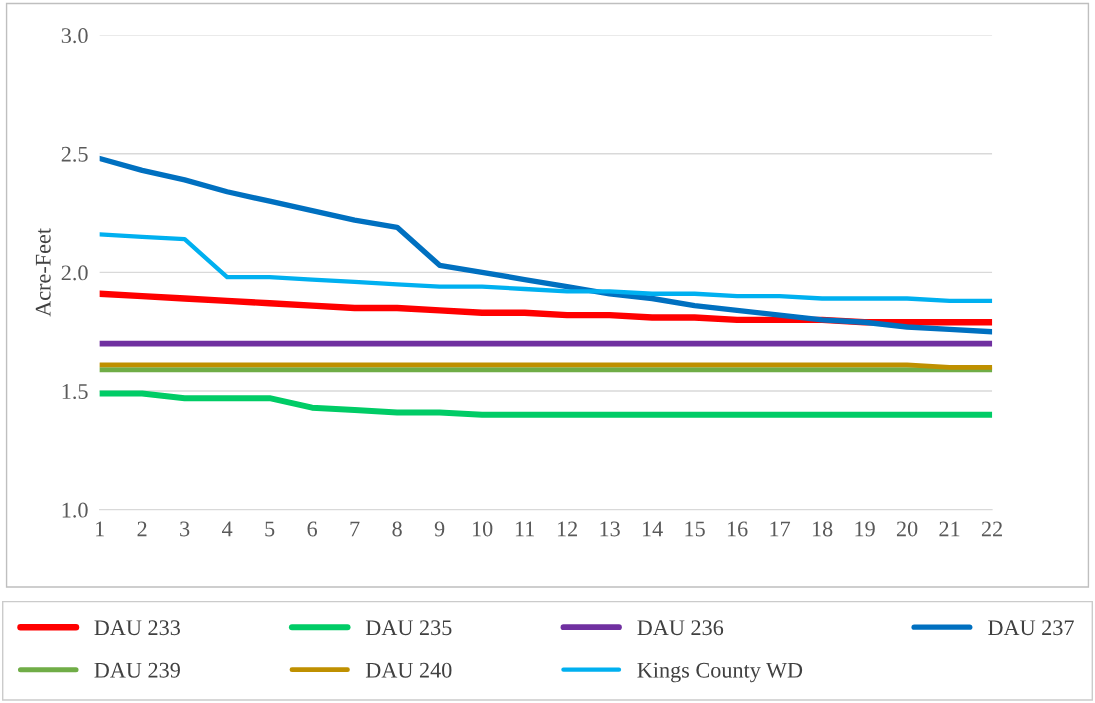  What do you see at coordinates (780, 529) in the screenshot?
I see `x-tick-label: 17` at bounding box center [780, 529].